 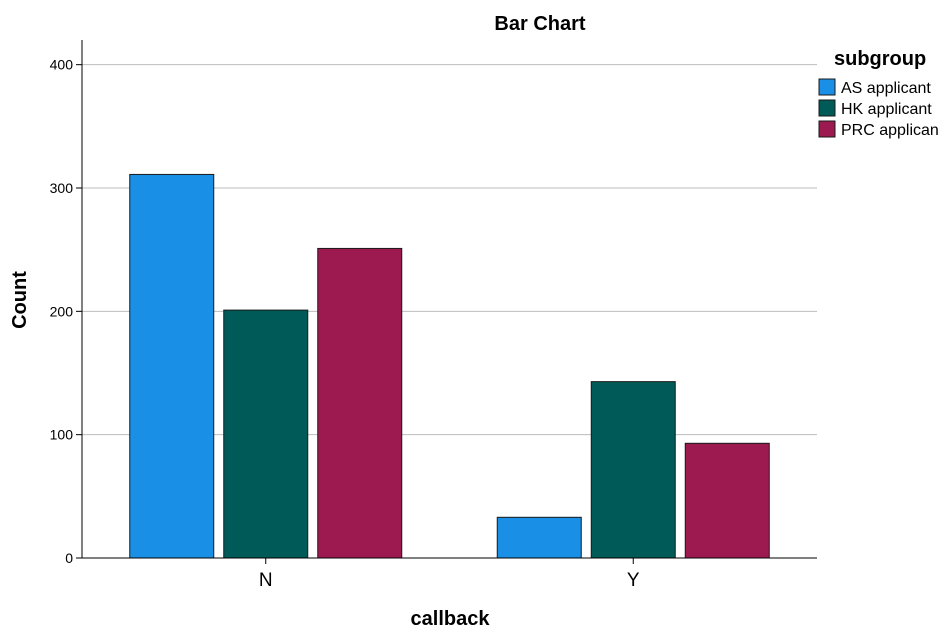 What do you see at coordinates (886, 88) in the screenshot?
I see `legend-item-label: AS applicant` at bounding box center [886, 88].